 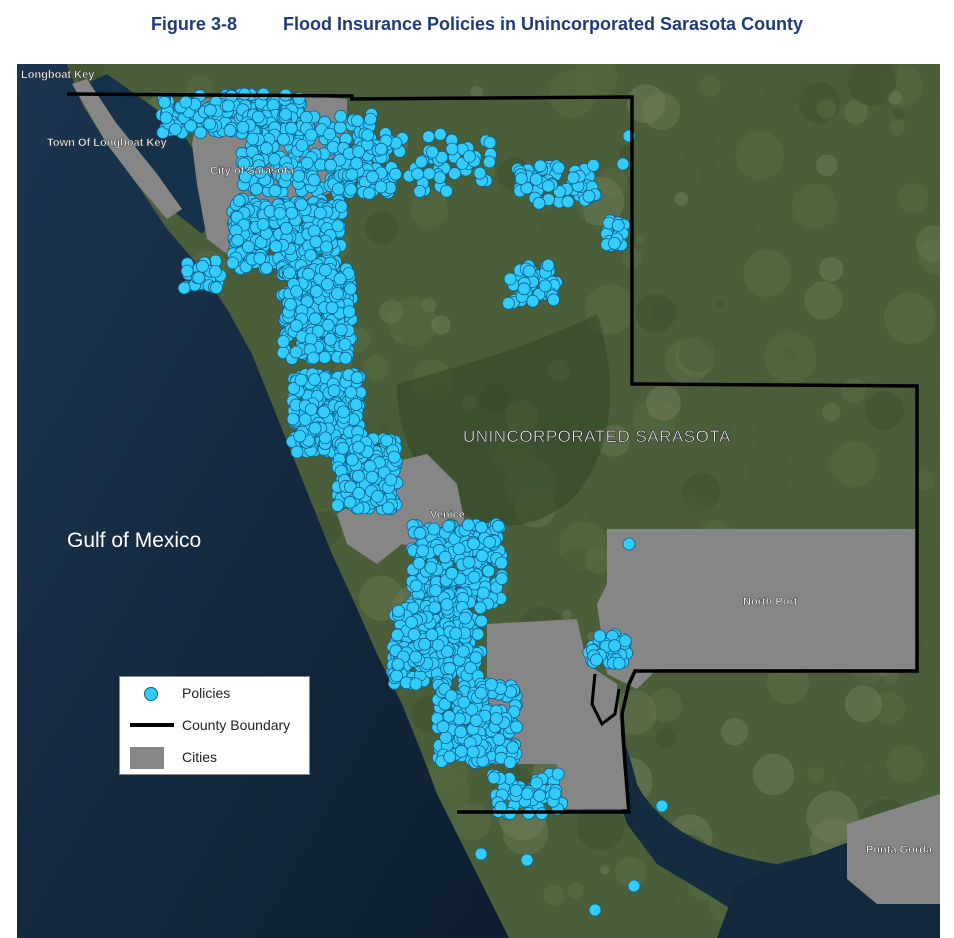 I want to click on city-venice-south, so click(x=557, y=714).